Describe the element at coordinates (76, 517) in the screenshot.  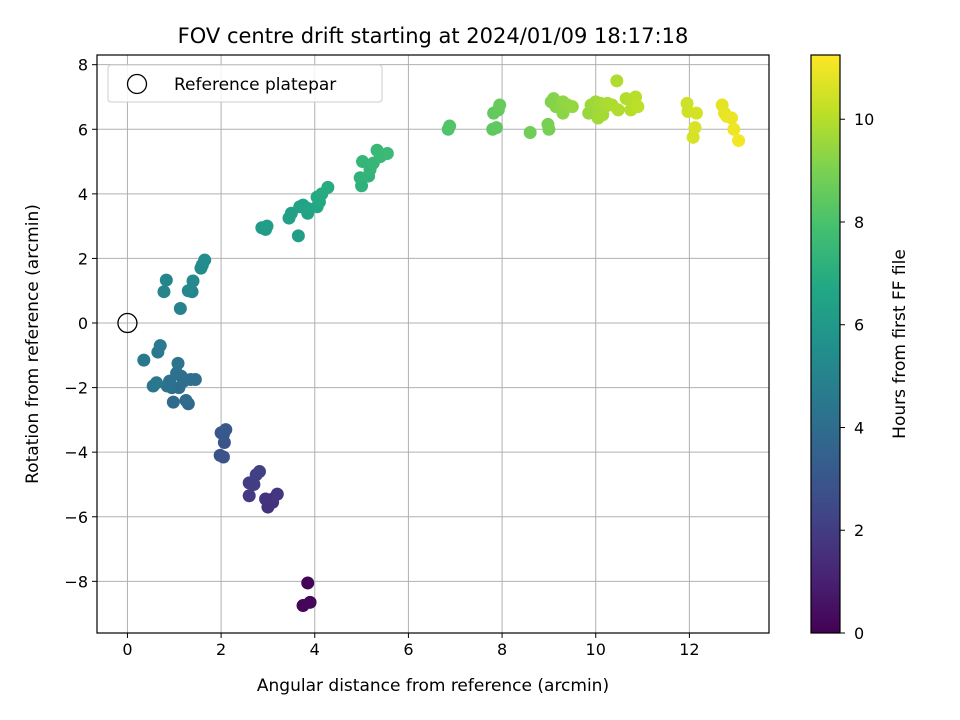
I see `y-tick-label: −6` at that location.